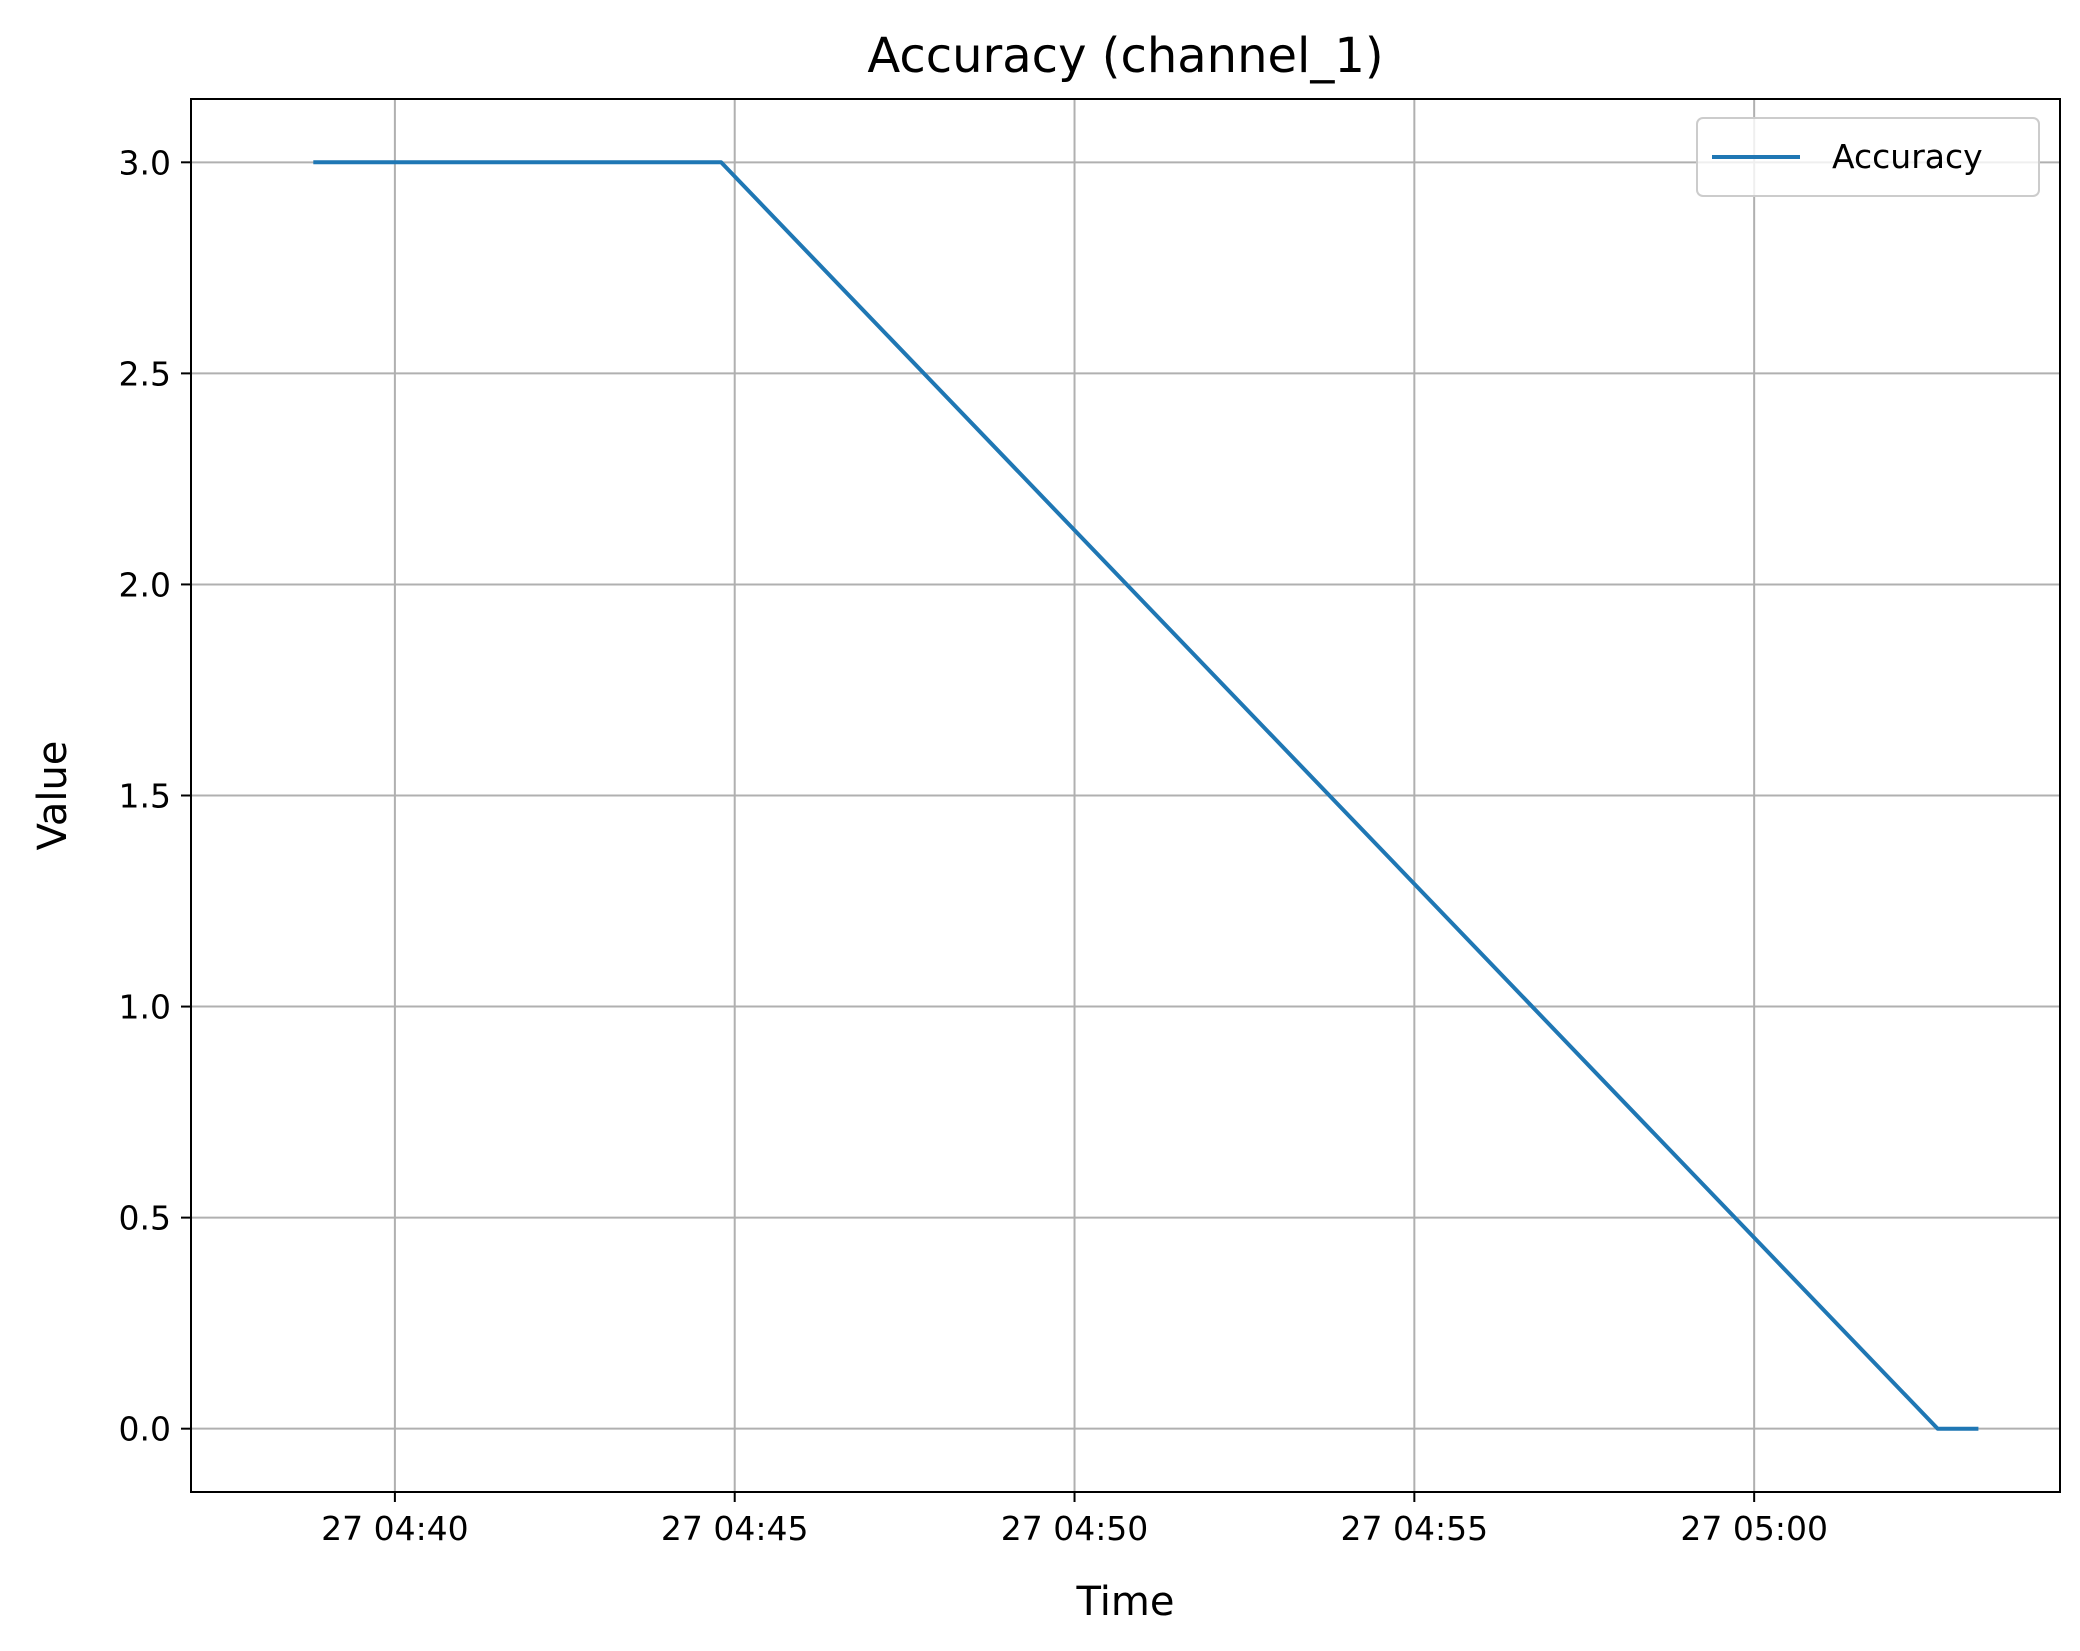  Describe the element at coordinates (145, 796) in the screenshot. I see `y-tick-label: 1.5` at that location.